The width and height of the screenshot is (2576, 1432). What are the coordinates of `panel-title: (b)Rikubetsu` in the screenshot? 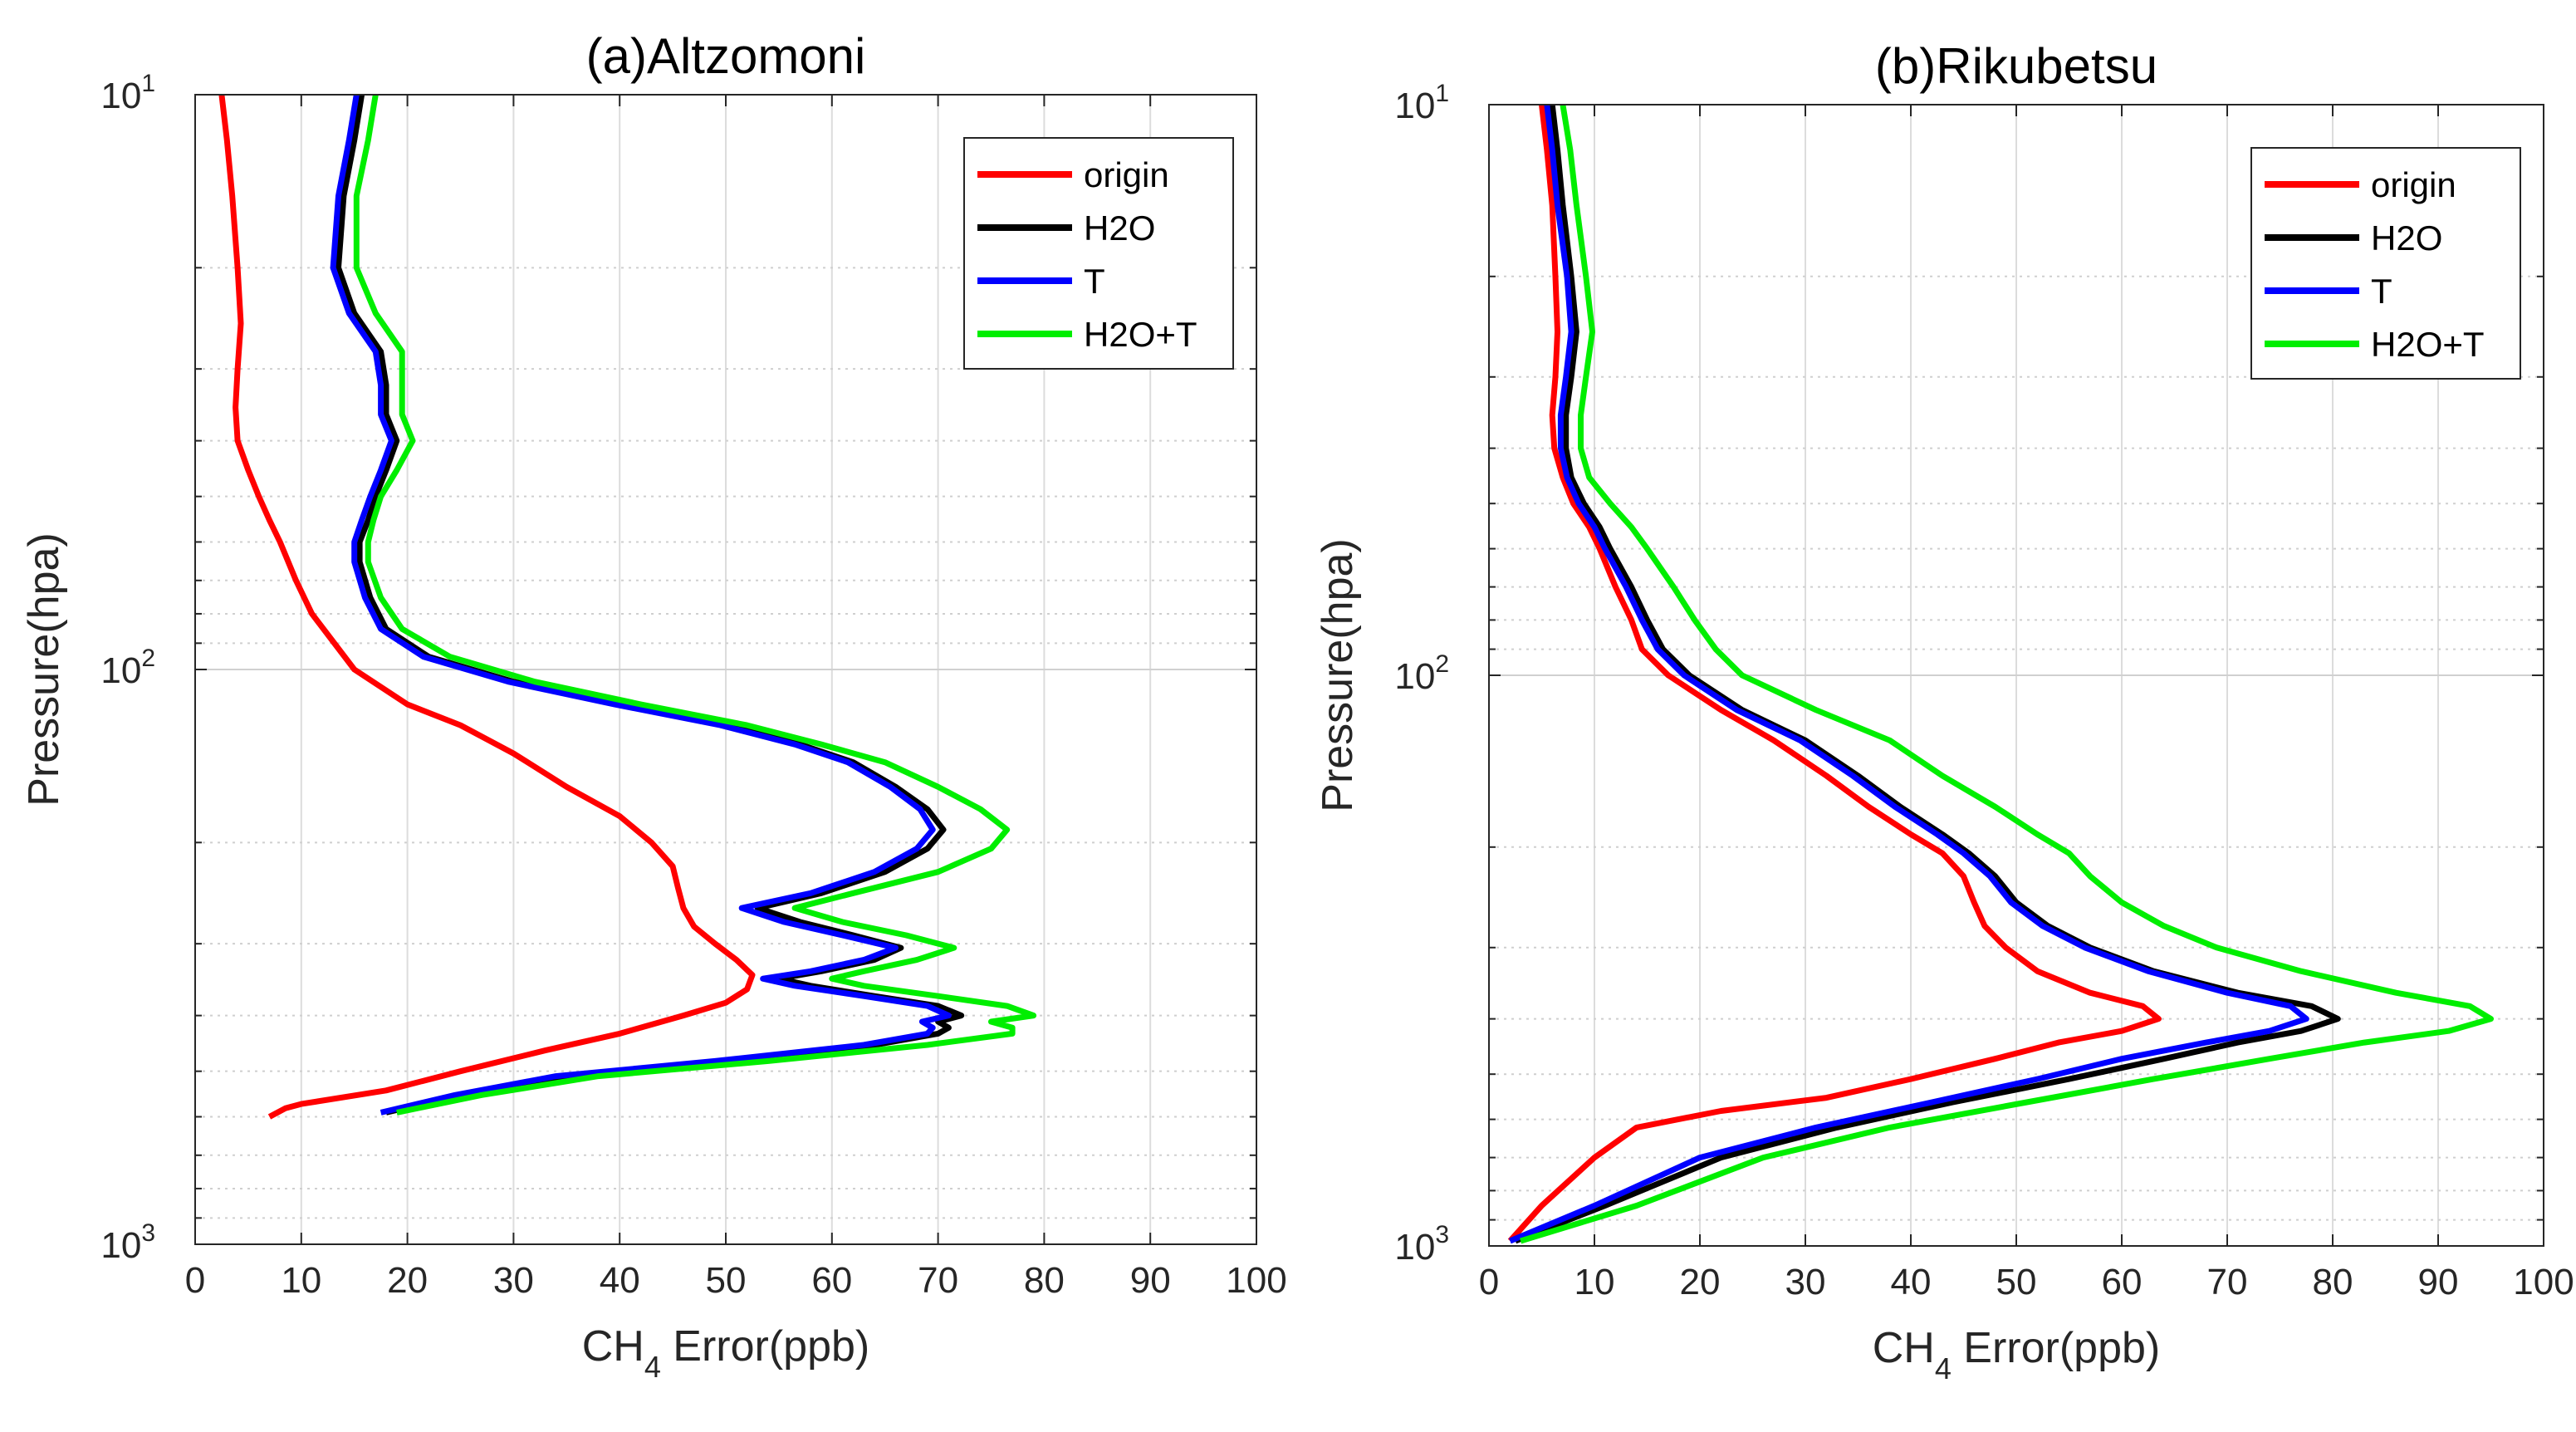 It's located at (2016, 66).